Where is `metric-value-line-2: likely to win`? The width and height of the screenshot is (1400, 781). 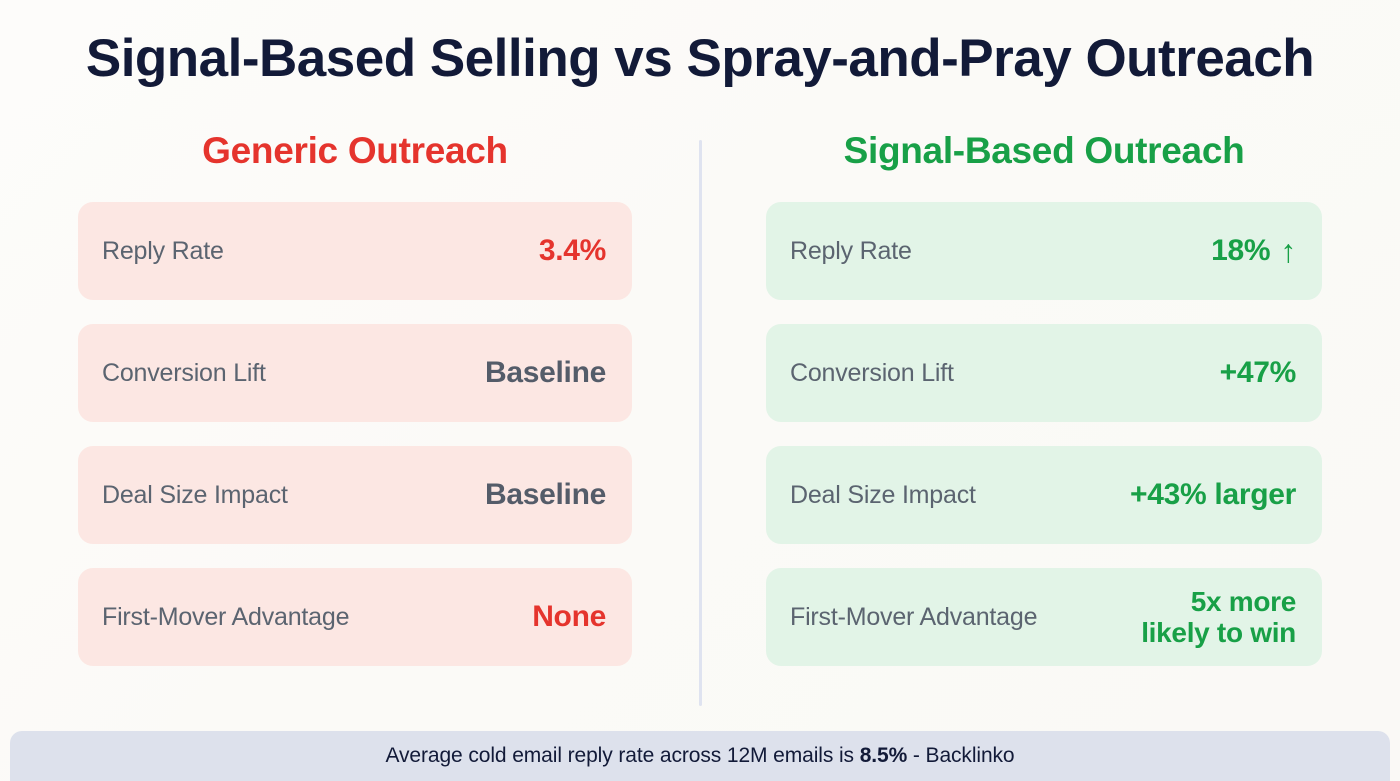
metric-value-line-2: likely to win is located at coordinates (1218, 632).